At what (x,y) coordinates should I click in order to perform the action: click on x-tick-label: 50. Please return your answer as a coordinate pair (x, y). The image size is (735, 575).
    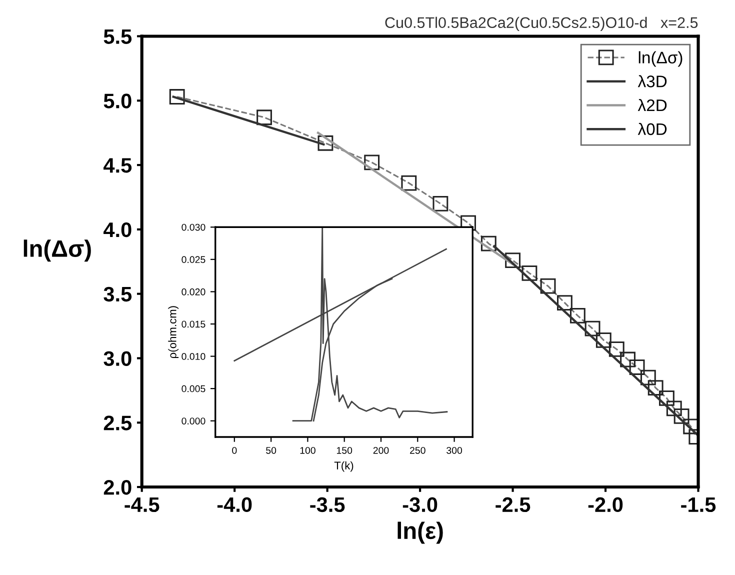
    Looking at the image, I should click on (271, 450).